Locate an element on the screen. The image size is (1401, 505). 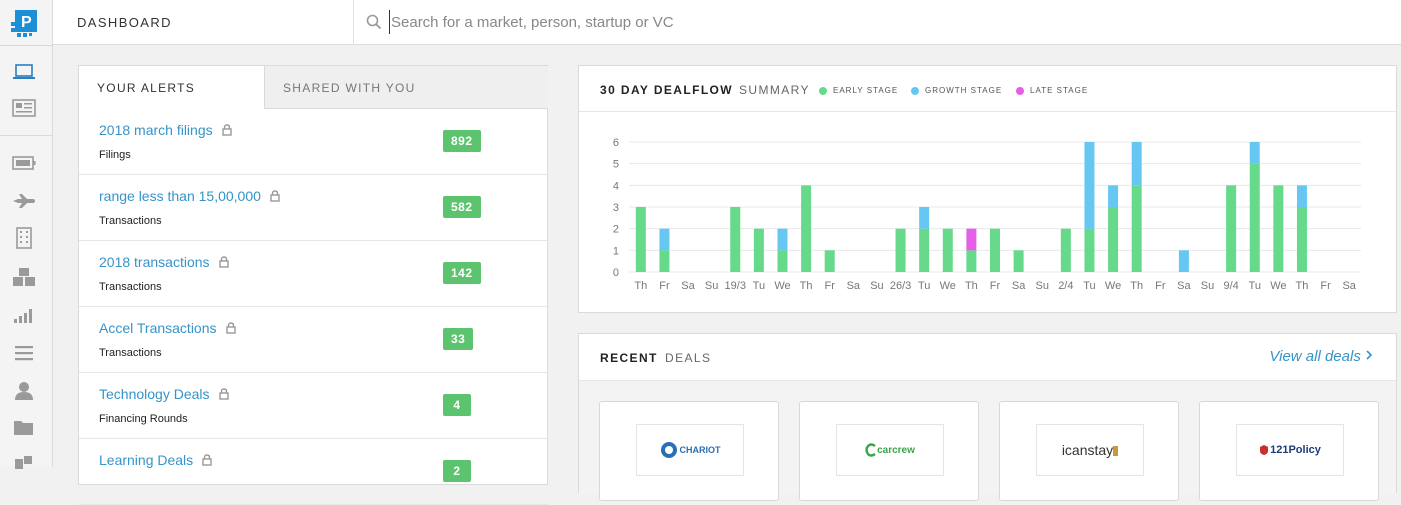
cubes-icon is located at coordinates (24, 277).